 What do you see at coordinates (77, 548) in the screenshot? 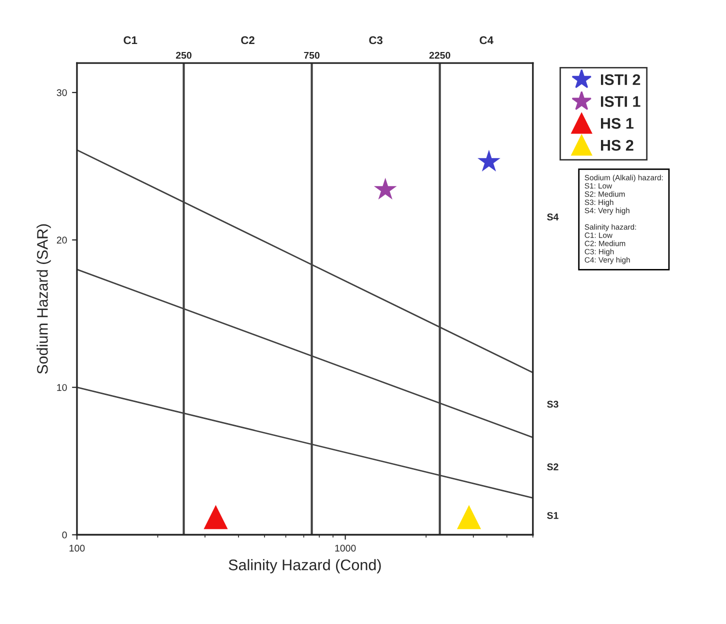
I see `x-tick-label: 100` at bounding box center [77, 548].